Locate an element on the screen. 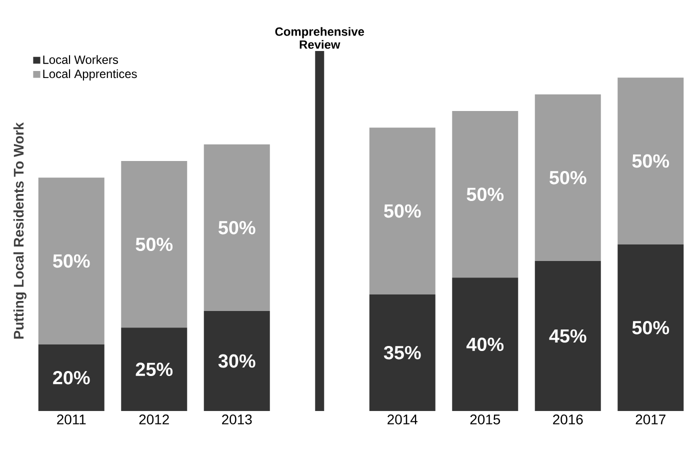 The image size is (697, 451). data-label: 25% is located at coordinates (154, 369).